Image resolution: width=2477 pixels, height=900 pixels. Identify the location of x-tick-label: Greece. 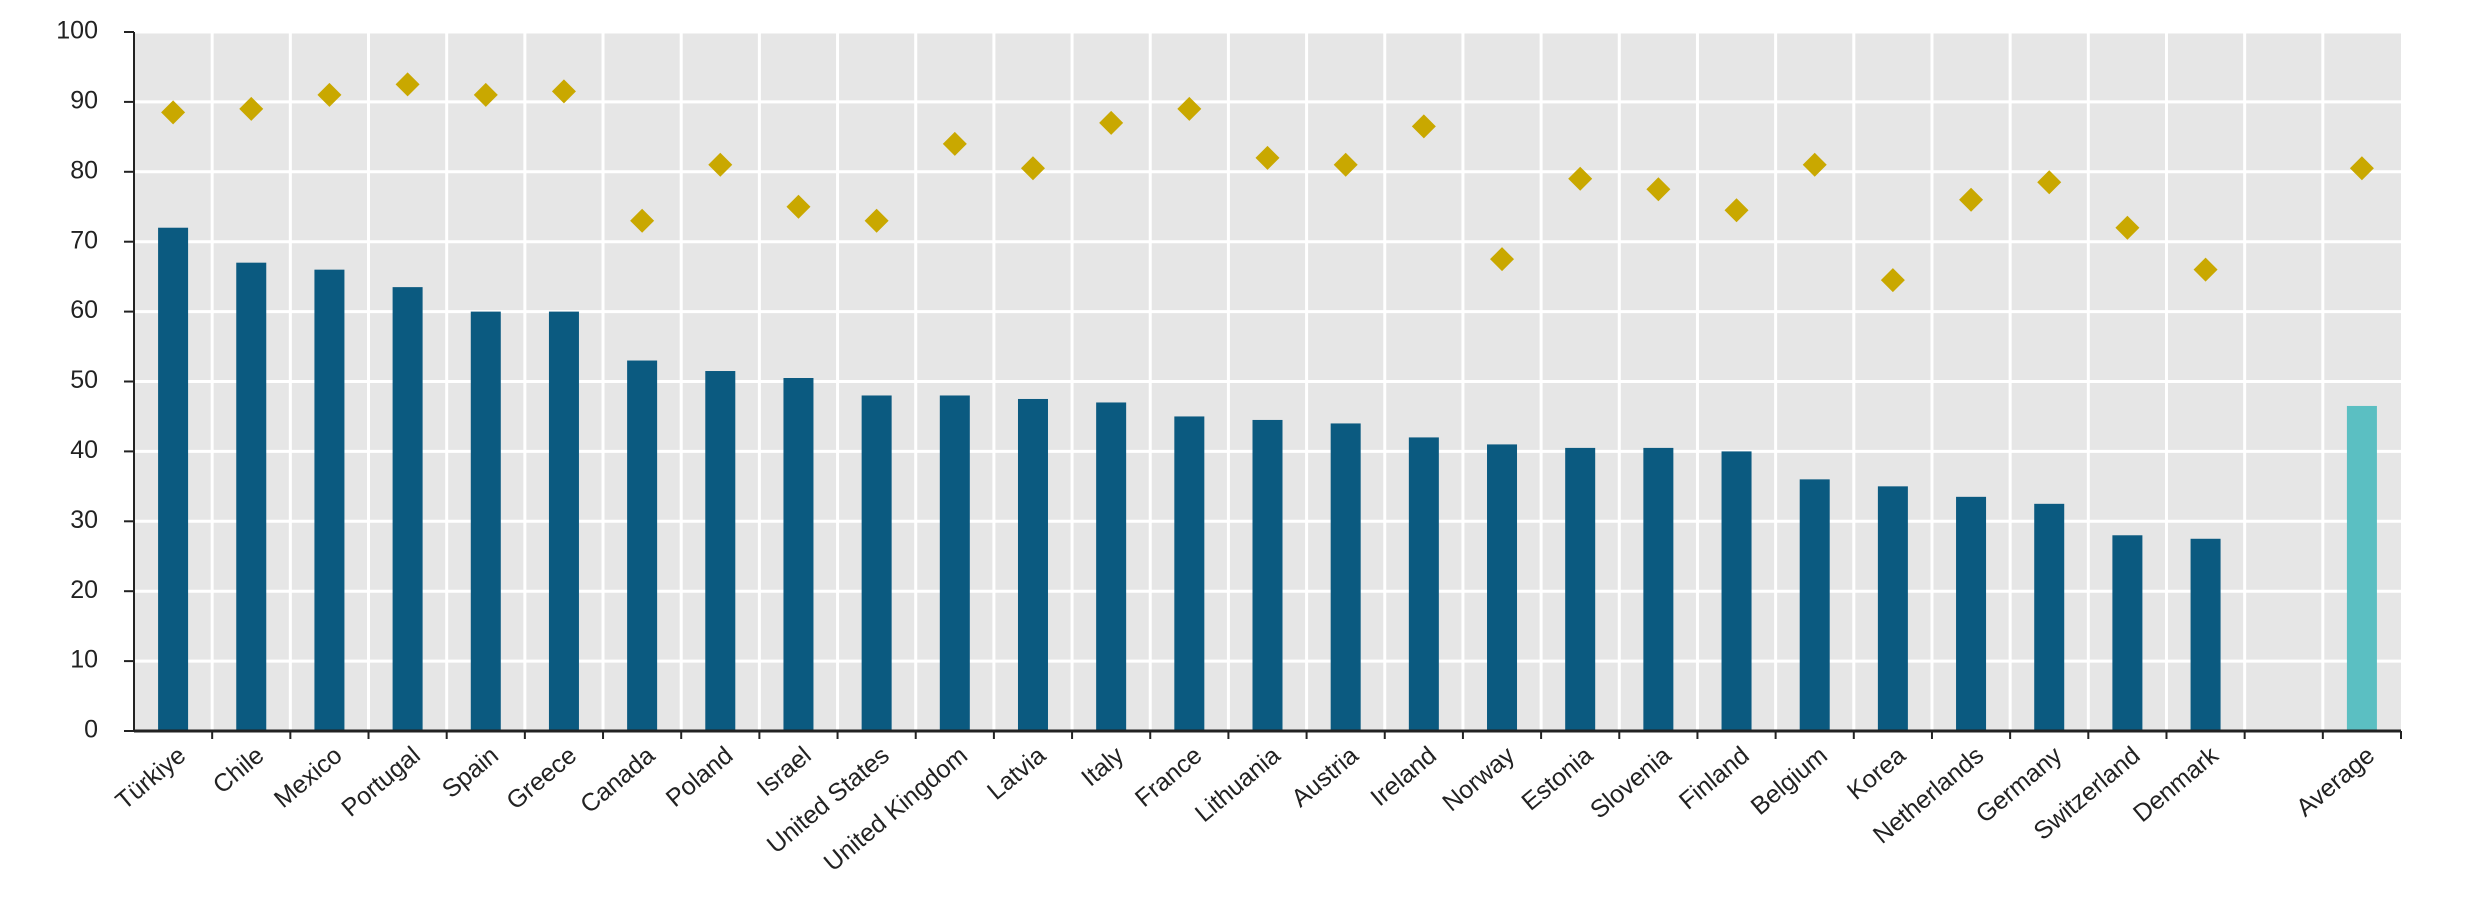
(541, 778).